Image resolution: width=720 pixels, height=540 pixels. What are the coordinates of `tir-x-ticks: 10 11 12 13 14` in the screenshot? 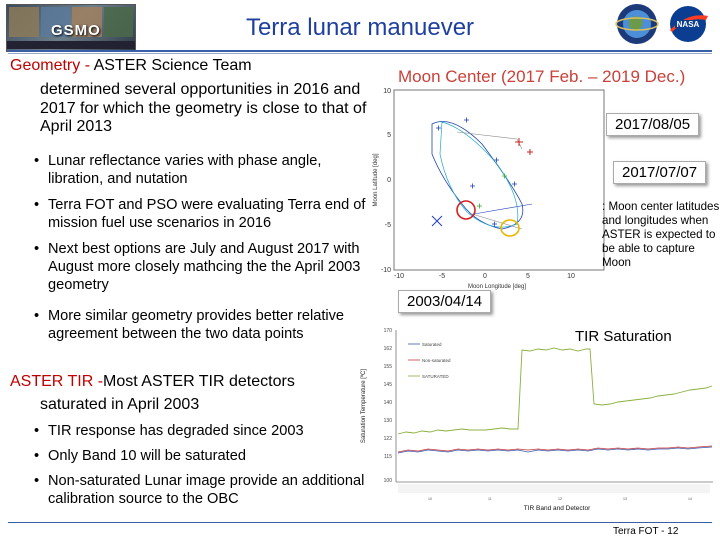 It's located at (554, 492).